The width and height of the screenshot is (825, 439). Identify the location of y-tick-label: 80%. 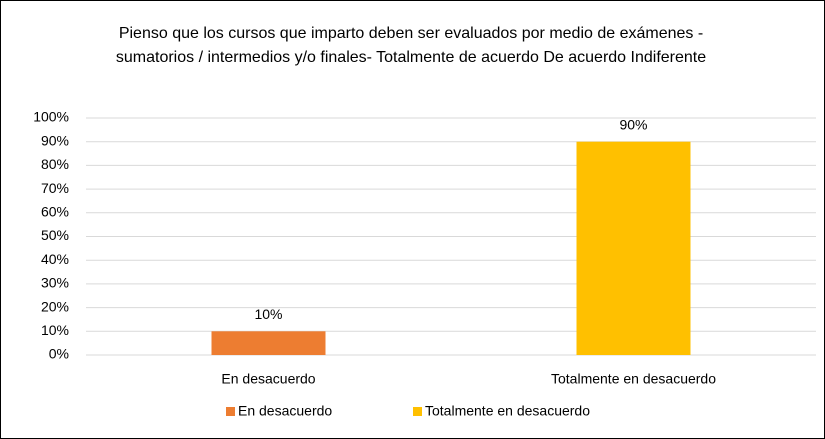
(55, 164).